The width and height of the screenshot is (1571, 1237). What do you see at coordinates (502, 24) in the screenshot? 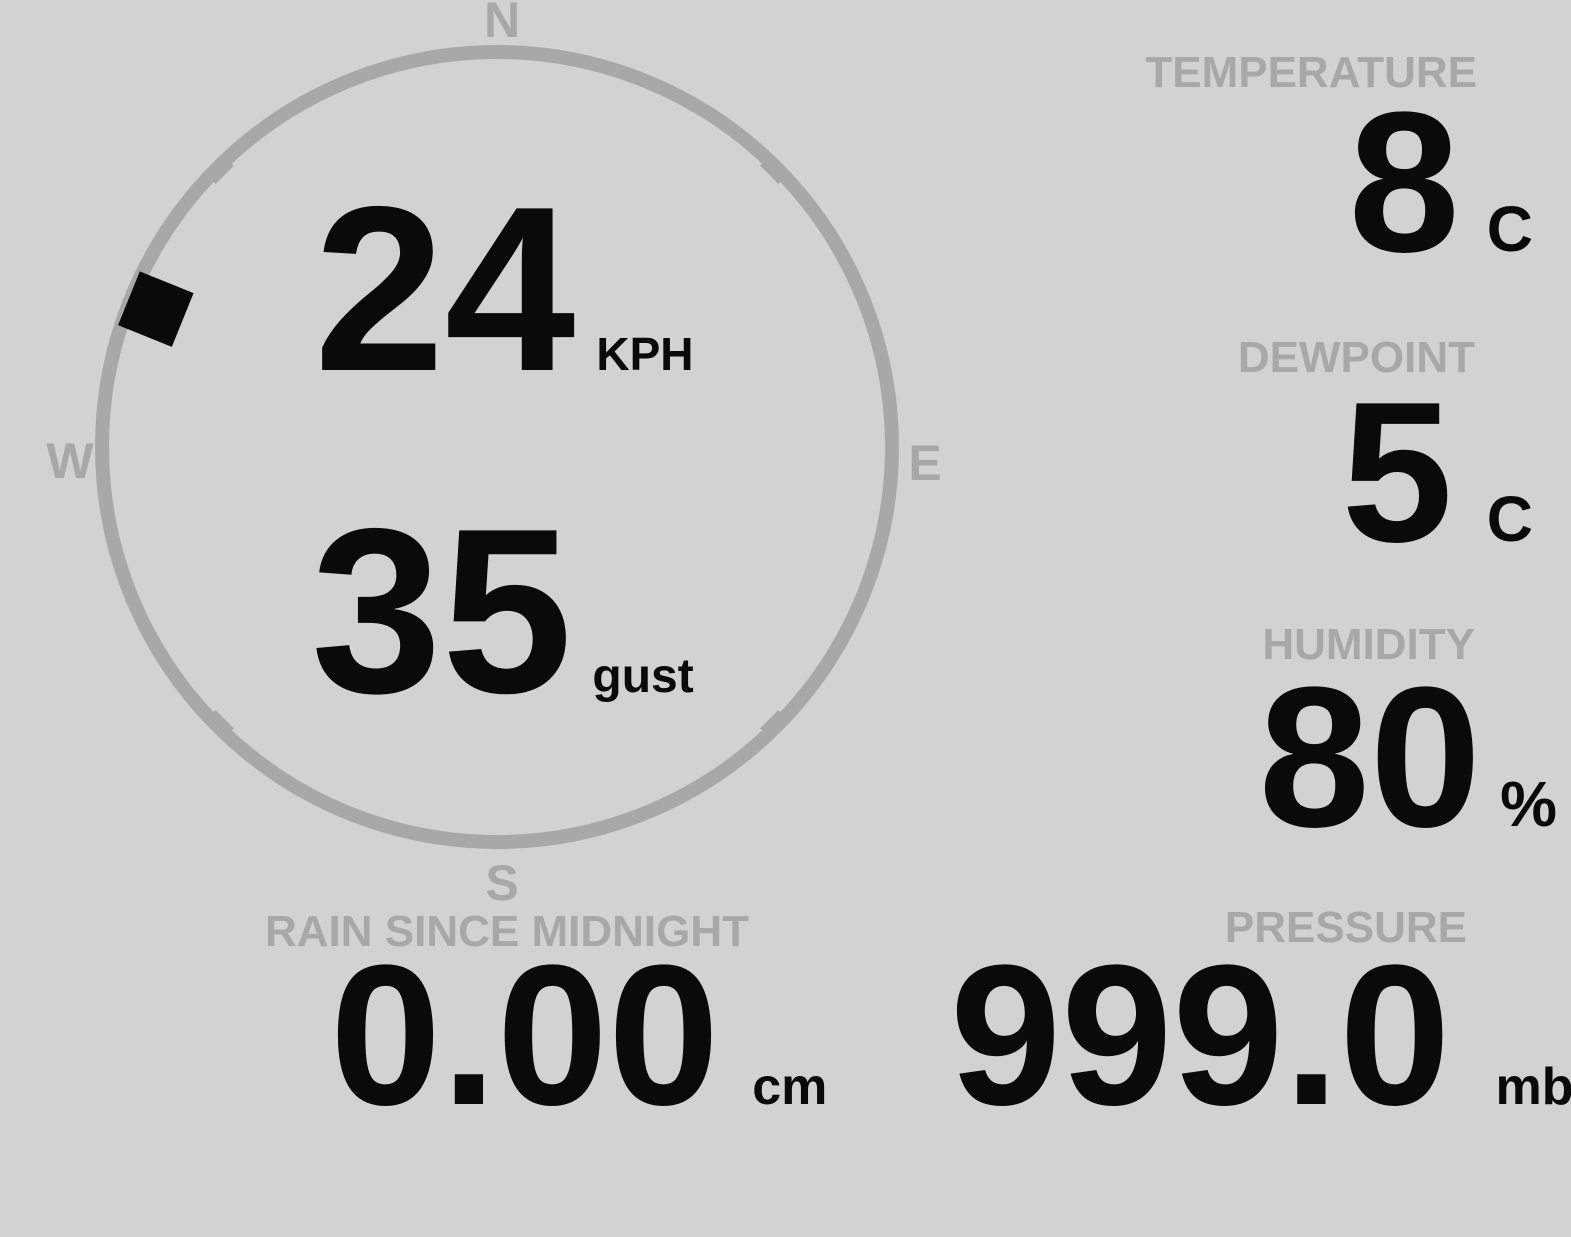
I see `cardinal-north-label: N` at bounding box center [502, 24].